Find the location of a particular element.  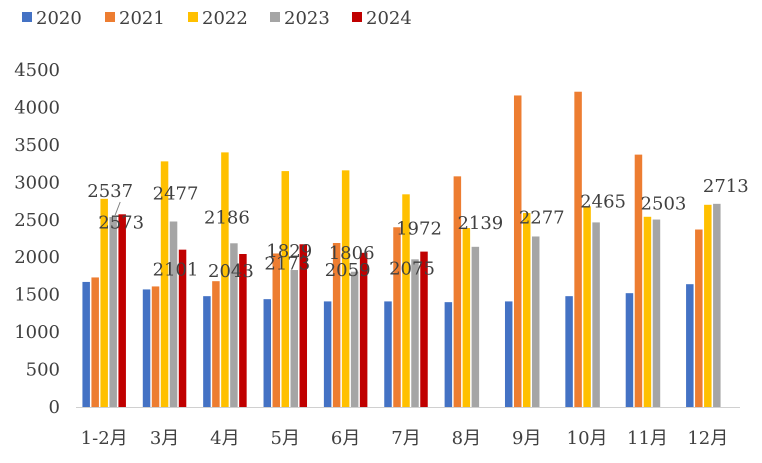

y-tick-label: 3500 is located at coordinates (37, 145).